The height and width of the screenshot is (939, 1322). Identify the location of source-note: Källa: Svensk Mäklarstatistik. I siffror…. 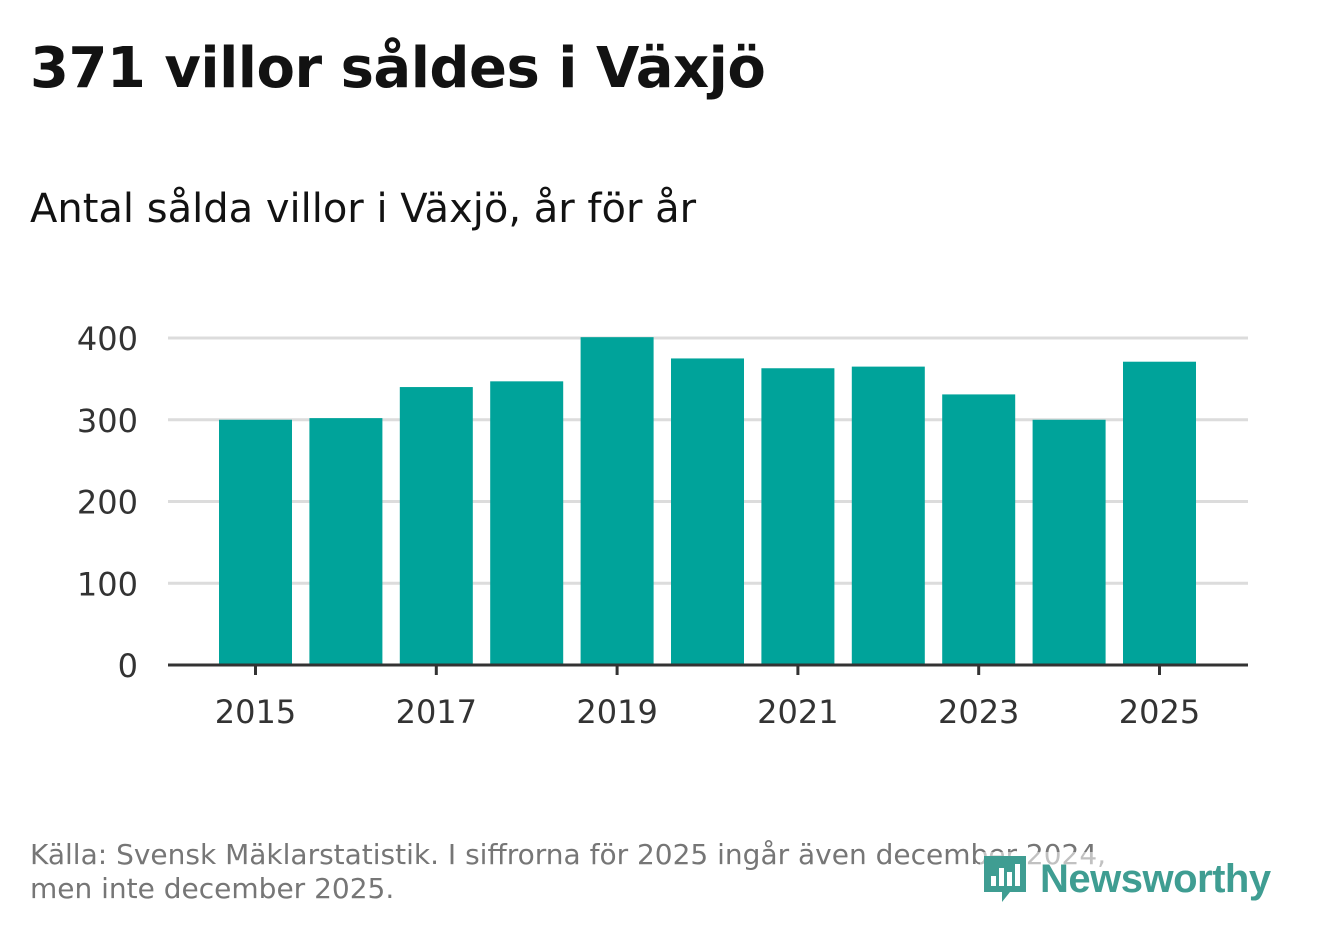
(630, 872).